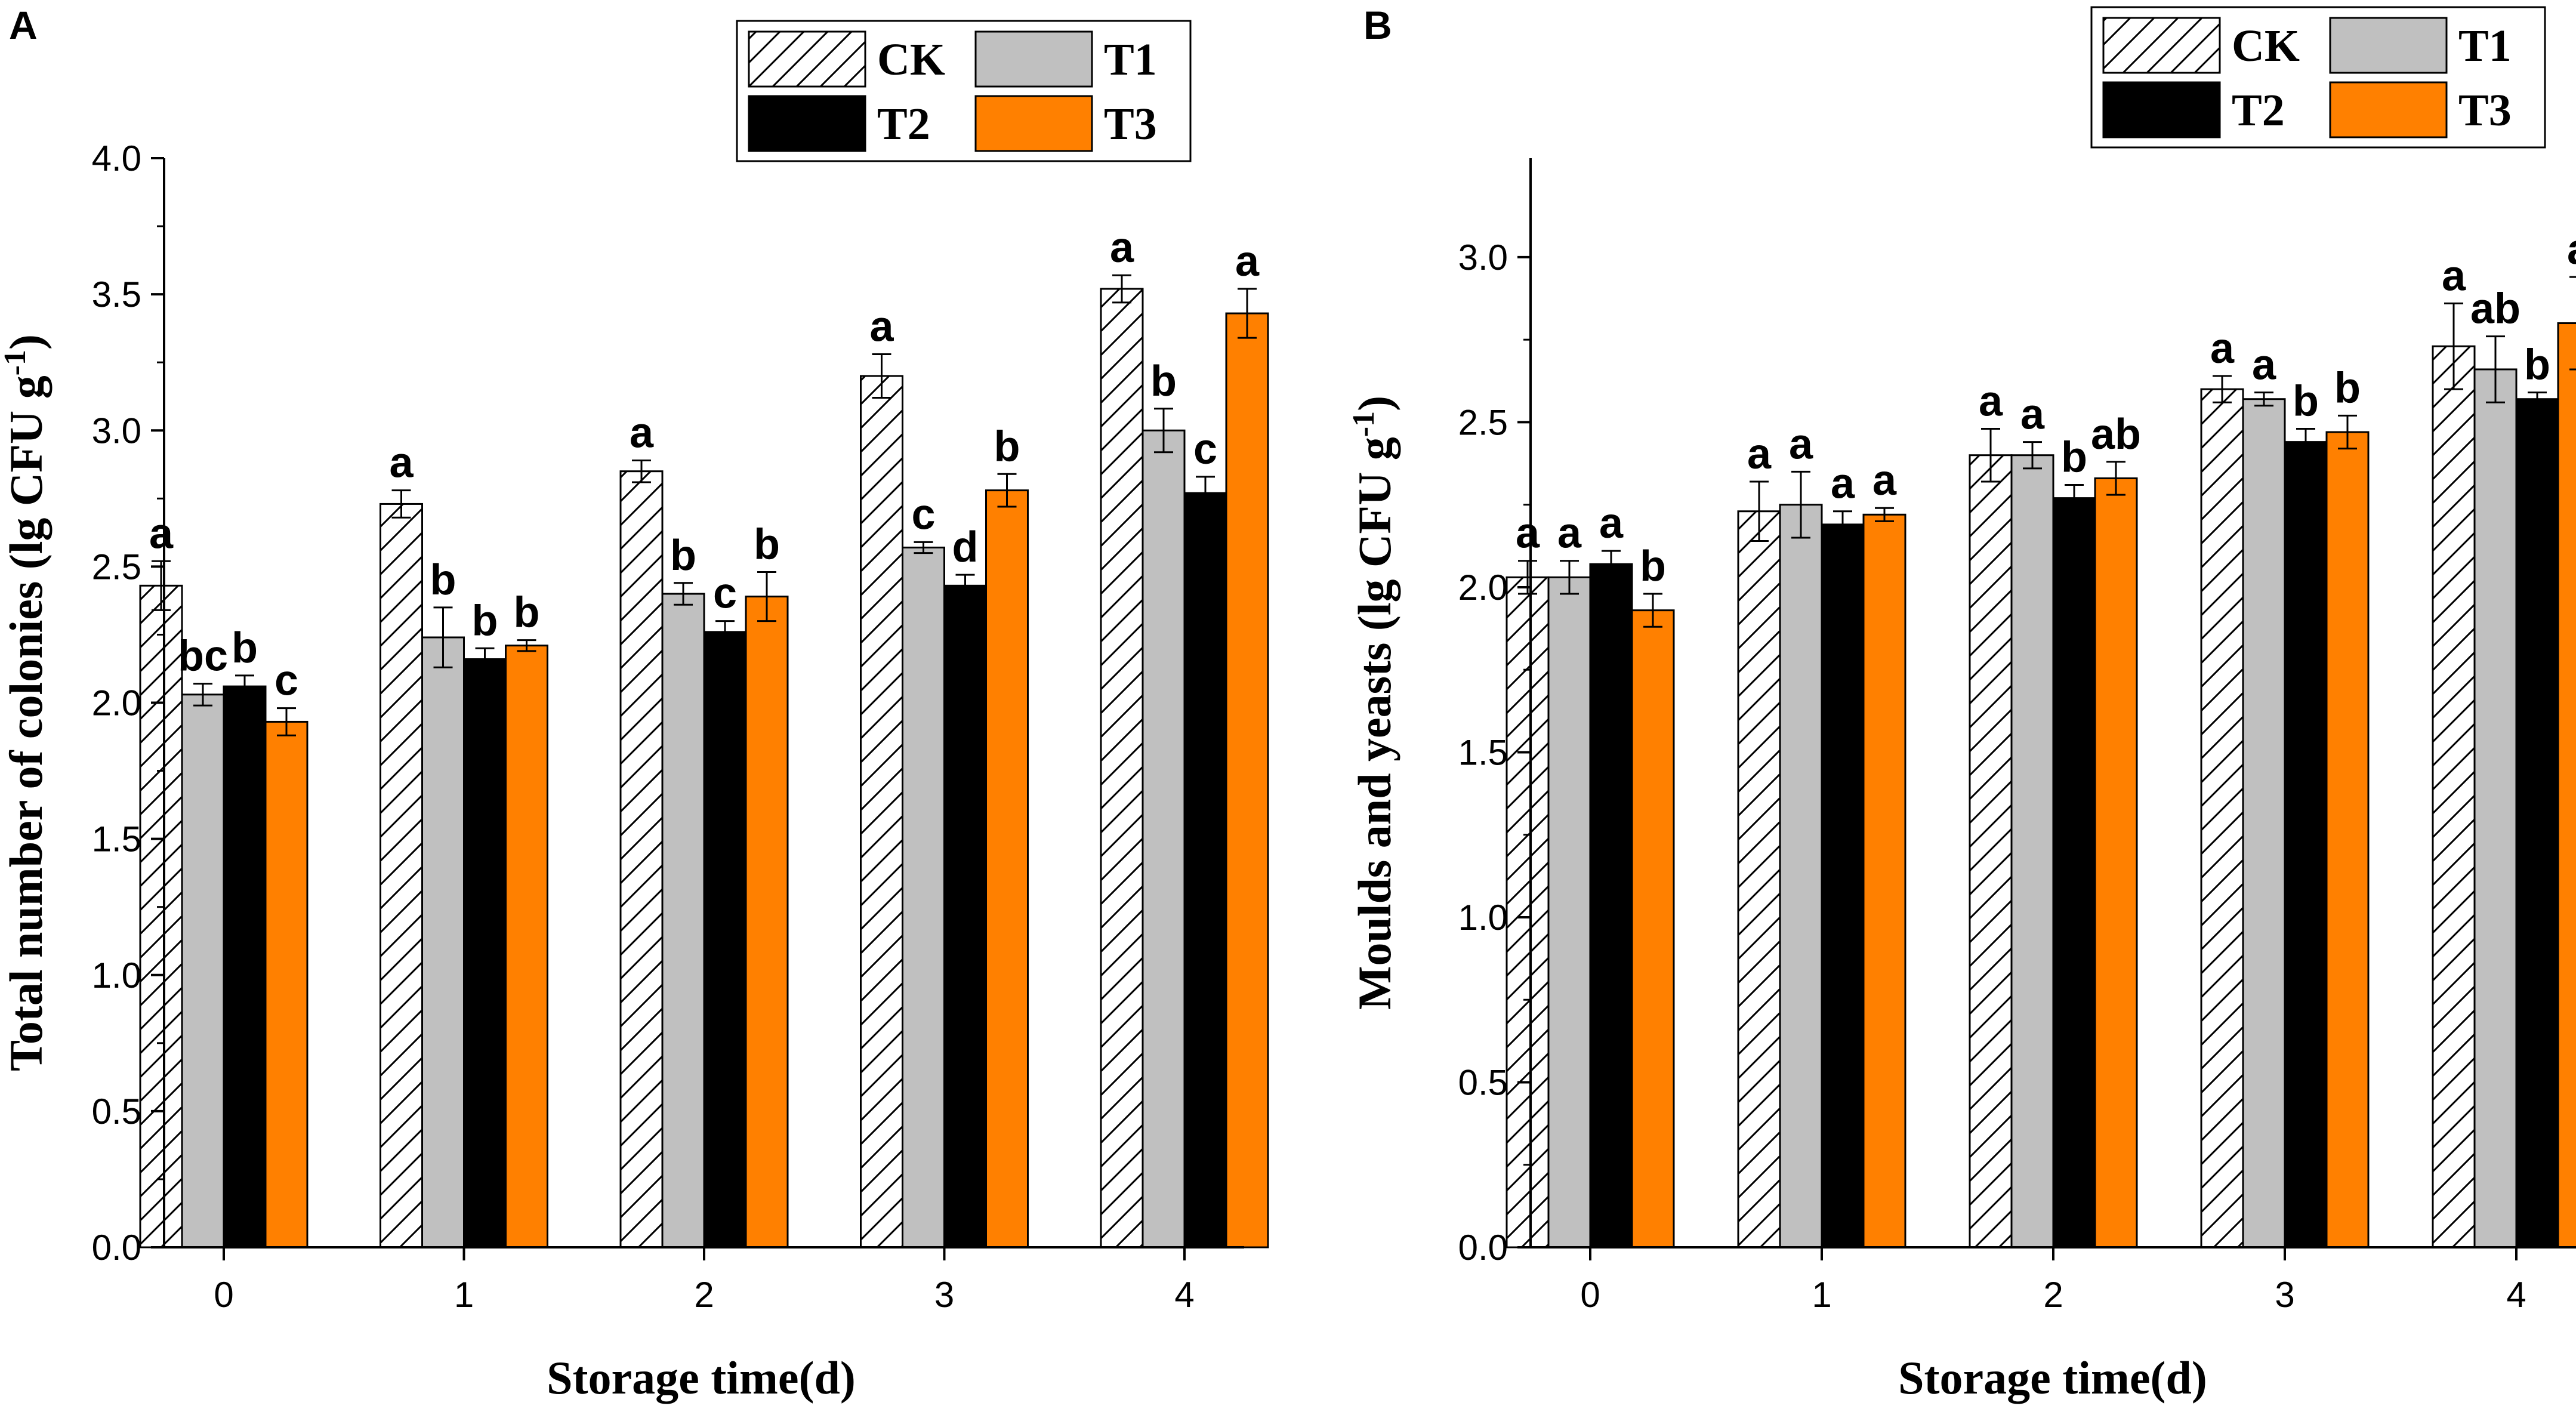 The image size is (2576, 1415). Describe the element at coordinates (464, 1295) in the screenshot. I see `x-tick-label: 1` at that location.